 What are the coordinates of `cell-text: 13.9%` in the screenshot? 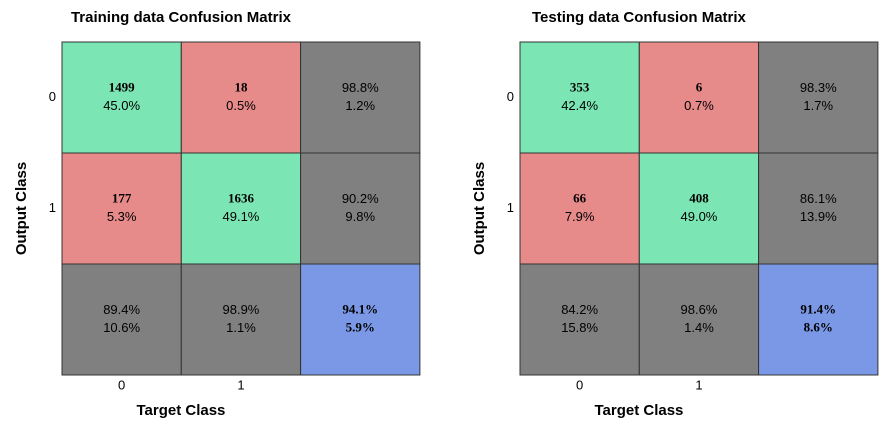 It's located at (818, 216).